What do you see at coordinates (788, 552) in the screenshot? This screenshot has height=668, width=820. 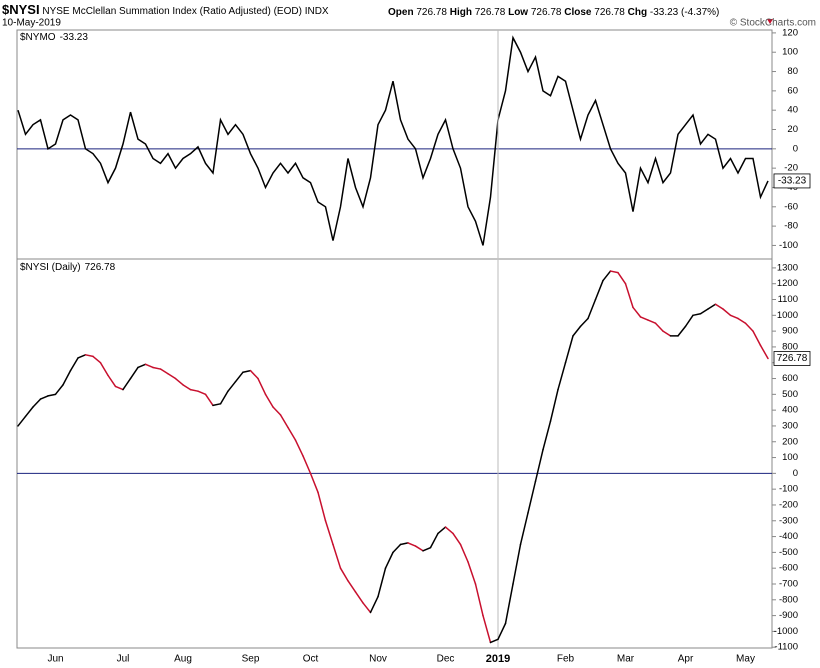 I see `y-tick-label: -500` at bounding box center [788, 552].